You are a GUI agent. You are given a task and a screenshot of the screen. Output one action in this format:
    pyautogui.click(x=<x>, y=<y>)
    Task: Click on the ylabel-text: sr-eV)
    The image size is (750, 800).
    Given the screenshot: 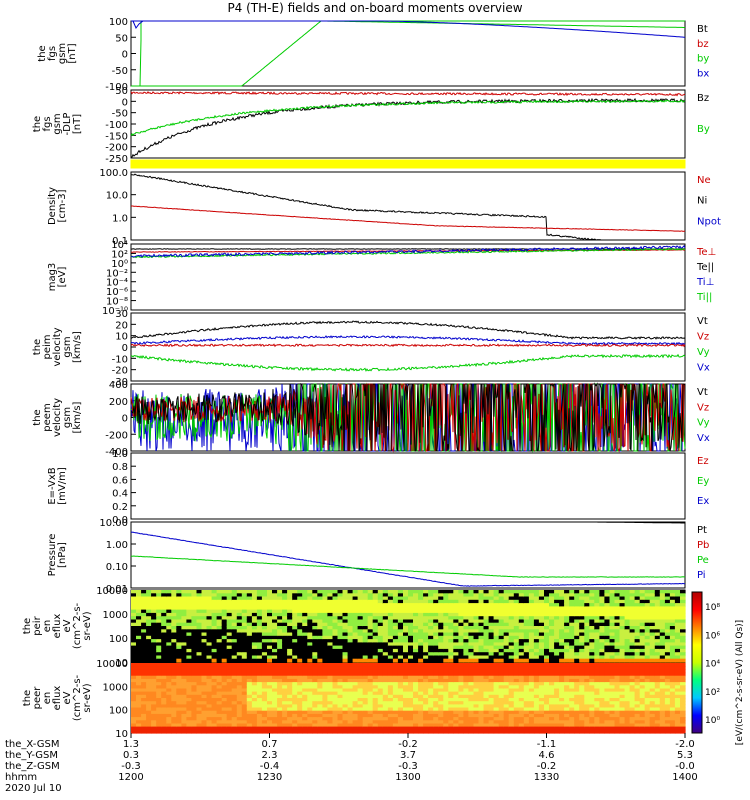 What is the action you would take?
    pyautogui.click(x=87, y=625)
    